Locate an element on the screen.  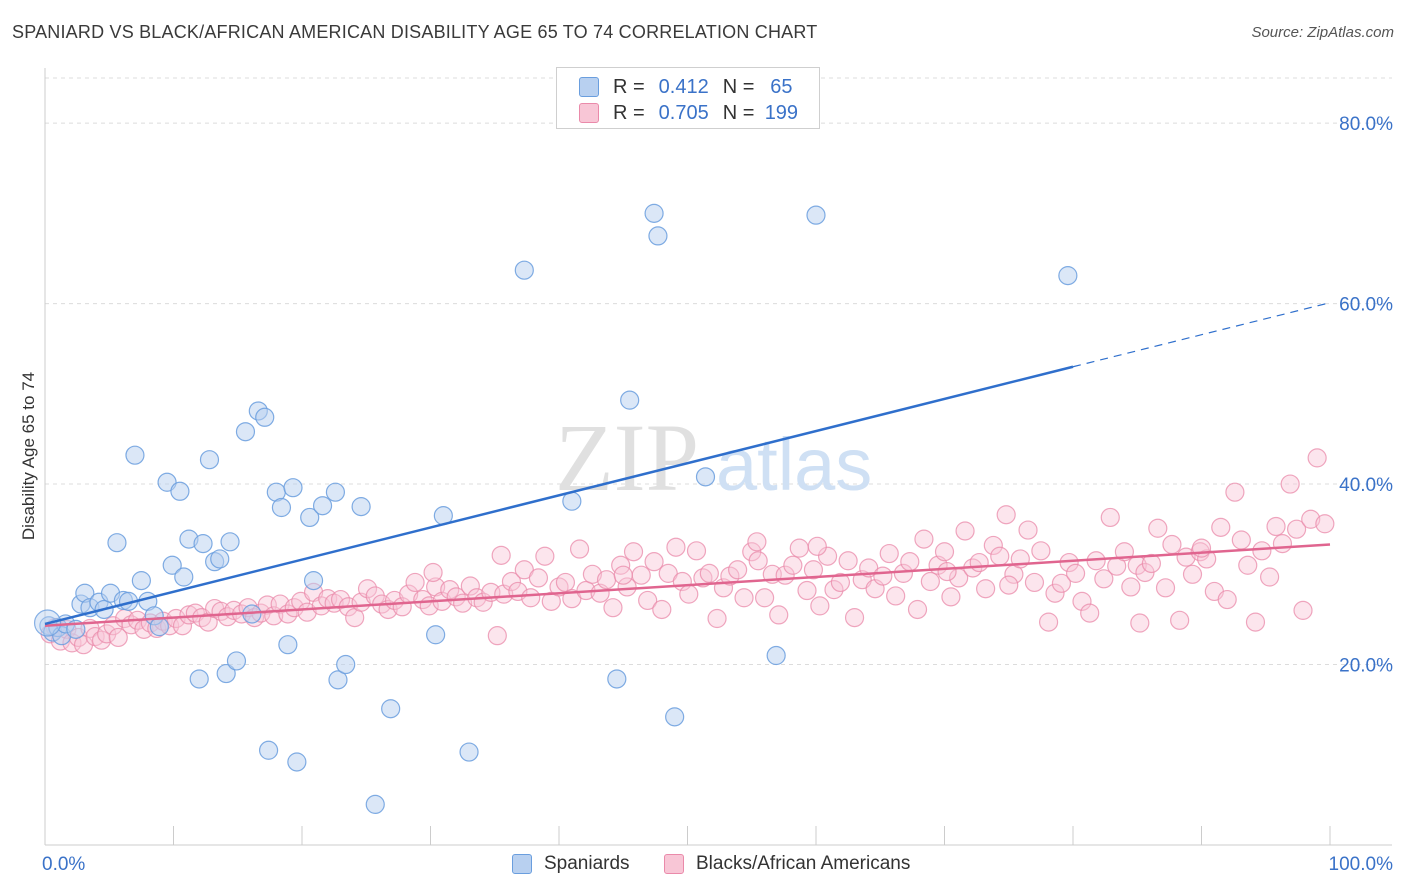
trendline-spaniards-extension is located at coordinates (1201, 335).